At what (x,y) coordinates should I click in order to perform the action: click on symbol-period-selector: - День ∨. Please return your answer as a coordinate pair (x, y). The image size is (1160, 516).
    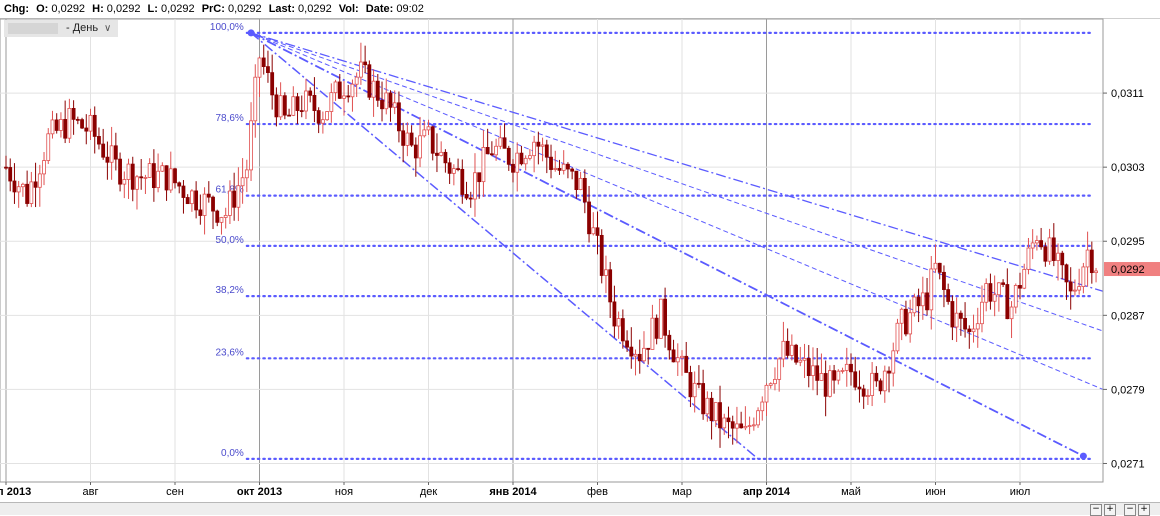
    Looking at the image, I should click on (61, 28).